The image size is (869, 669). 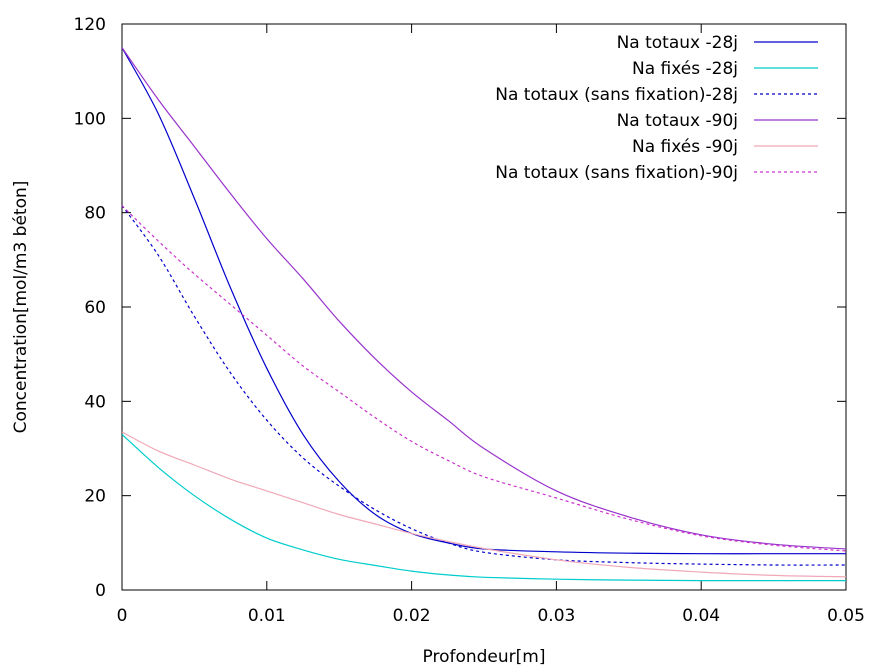 I want to click on legend-label: Na totaux -28j, so click(x=677, y=43).